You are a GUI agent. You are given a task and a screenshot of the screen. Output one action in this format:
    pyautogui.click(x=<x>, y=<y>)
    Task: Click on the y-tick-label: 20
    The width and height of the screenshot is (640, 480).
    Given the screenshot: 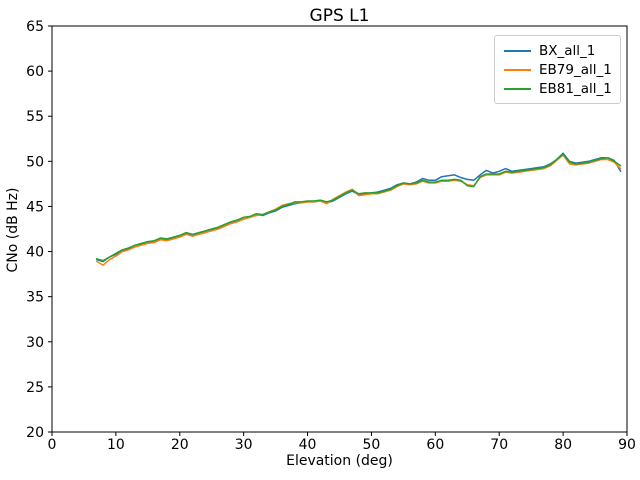 What is the action you would take?
    pyautogui.click(x=35, y=433)
    